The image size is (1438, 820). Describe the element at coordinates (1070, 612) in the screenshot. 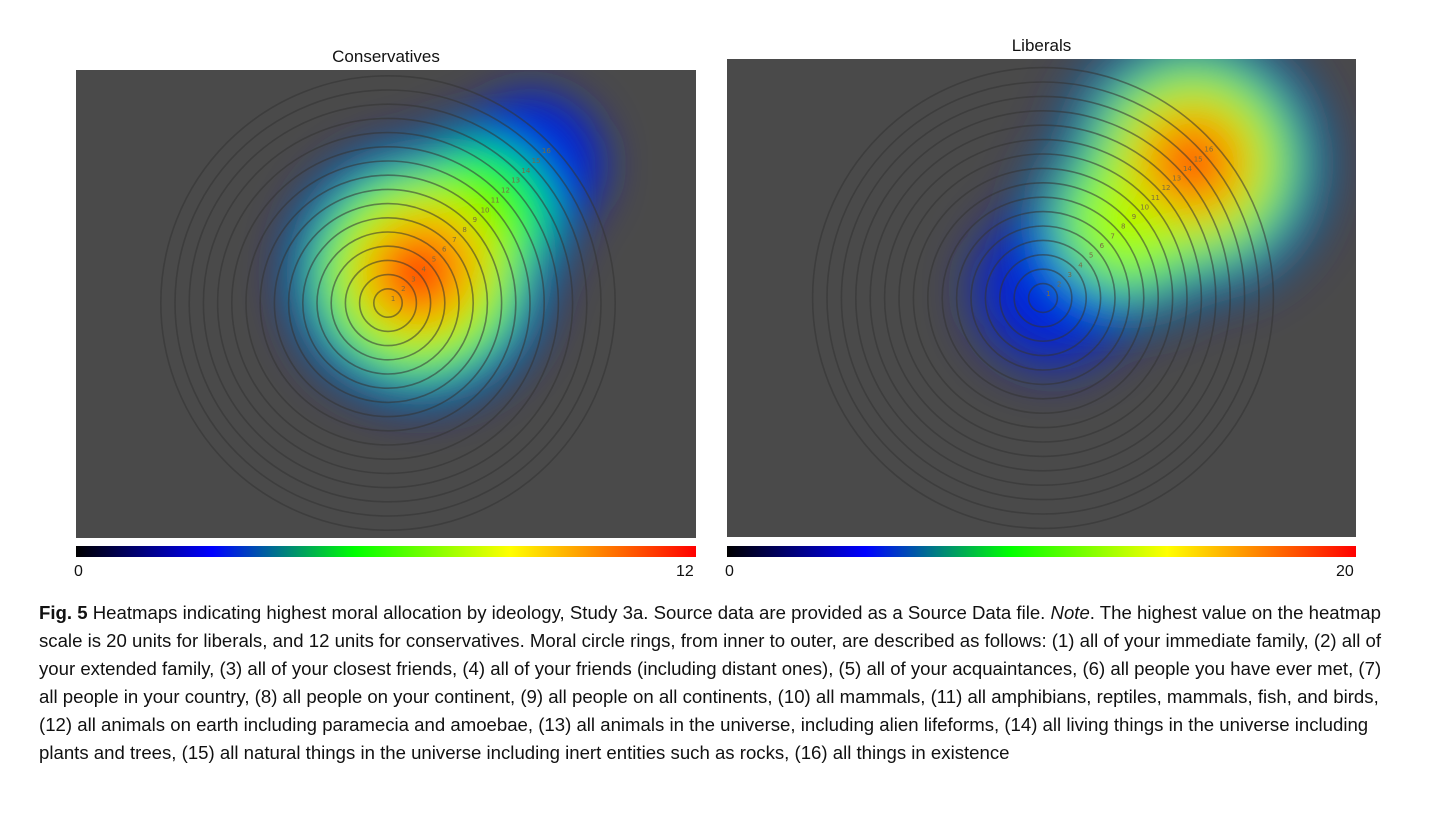

I see `caption-note: Note` at that location.